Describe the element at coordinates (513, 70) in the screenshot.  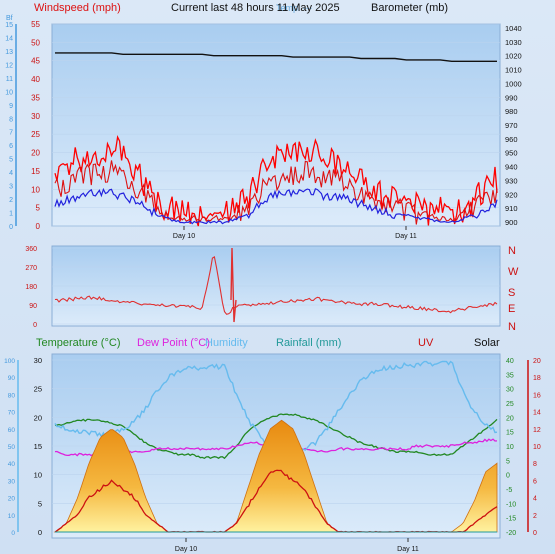
I see `right-tick-label: 1010` at that location.